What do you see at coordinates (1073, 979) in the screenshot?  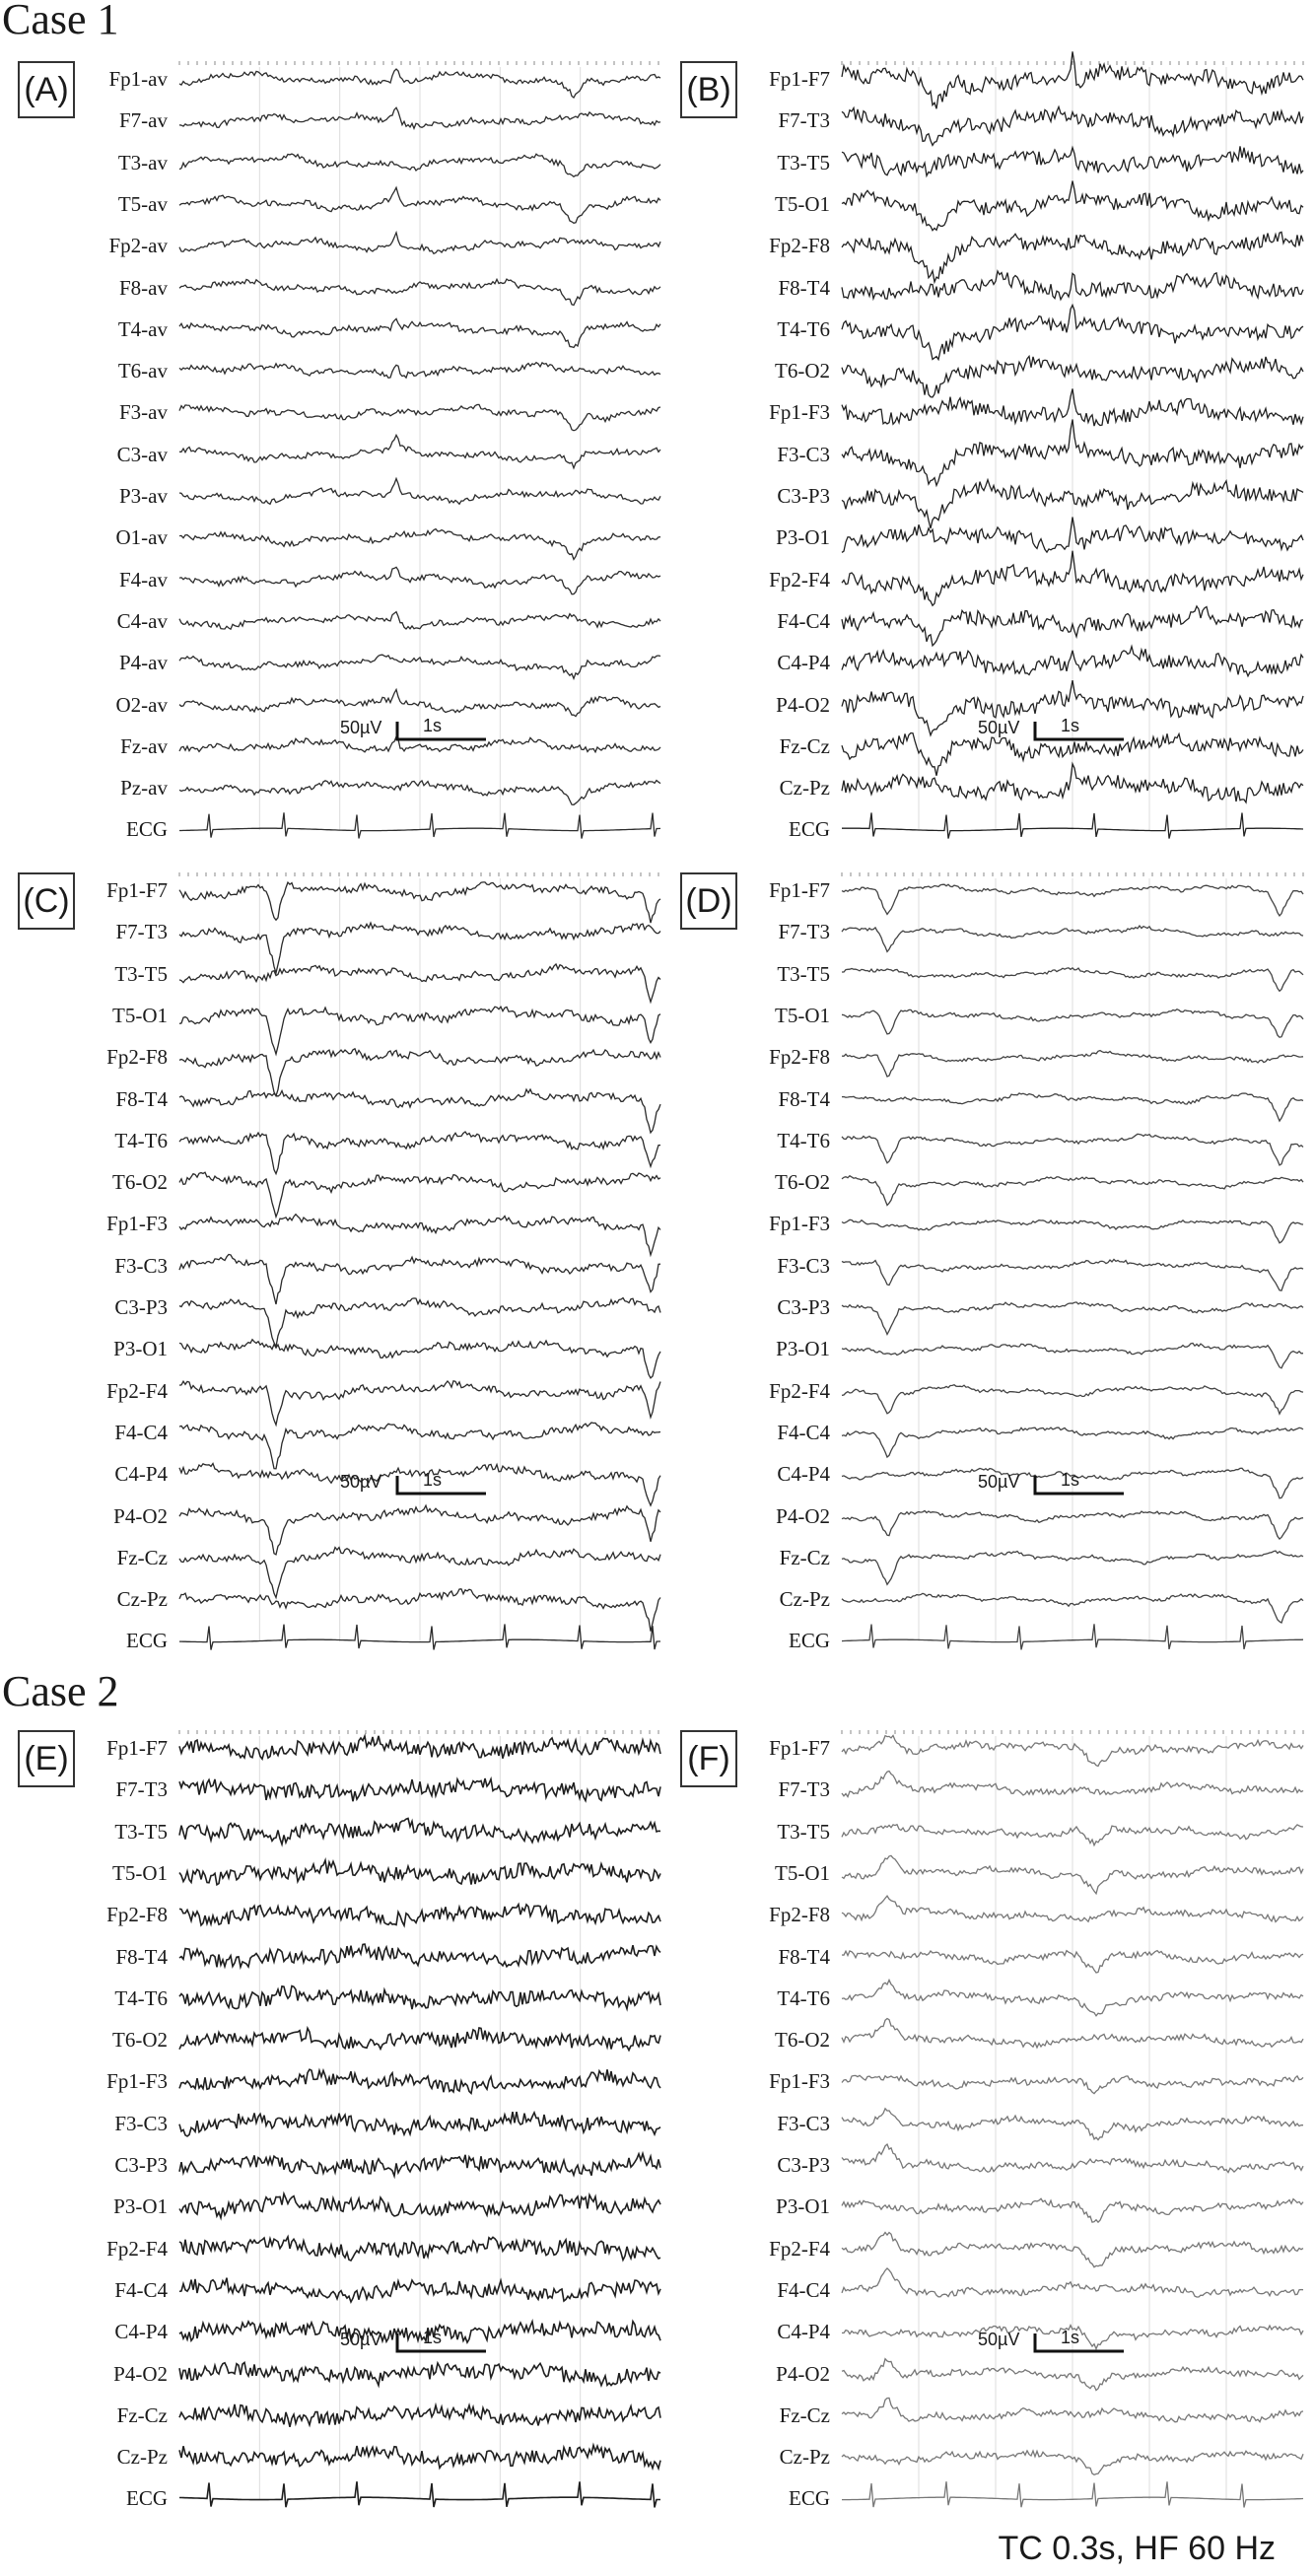 I see `trace-t3-t5` at bounding box center [1073, 979].